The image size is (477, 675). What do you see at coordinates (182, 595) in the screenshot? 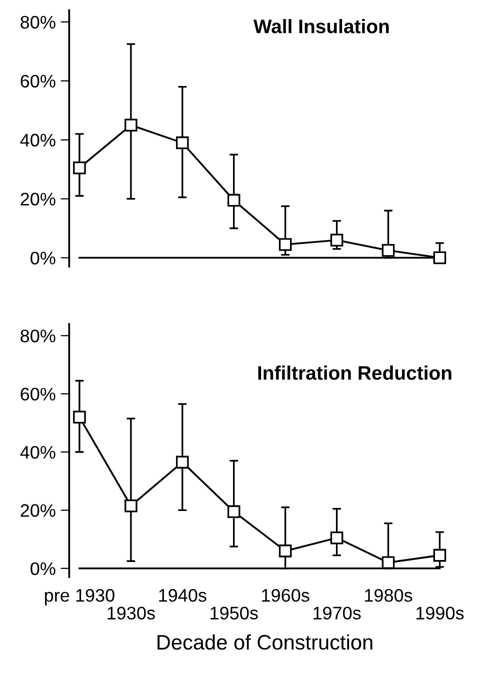
I see `x-tick-label: 1940s` at bounding box center [182, 595].